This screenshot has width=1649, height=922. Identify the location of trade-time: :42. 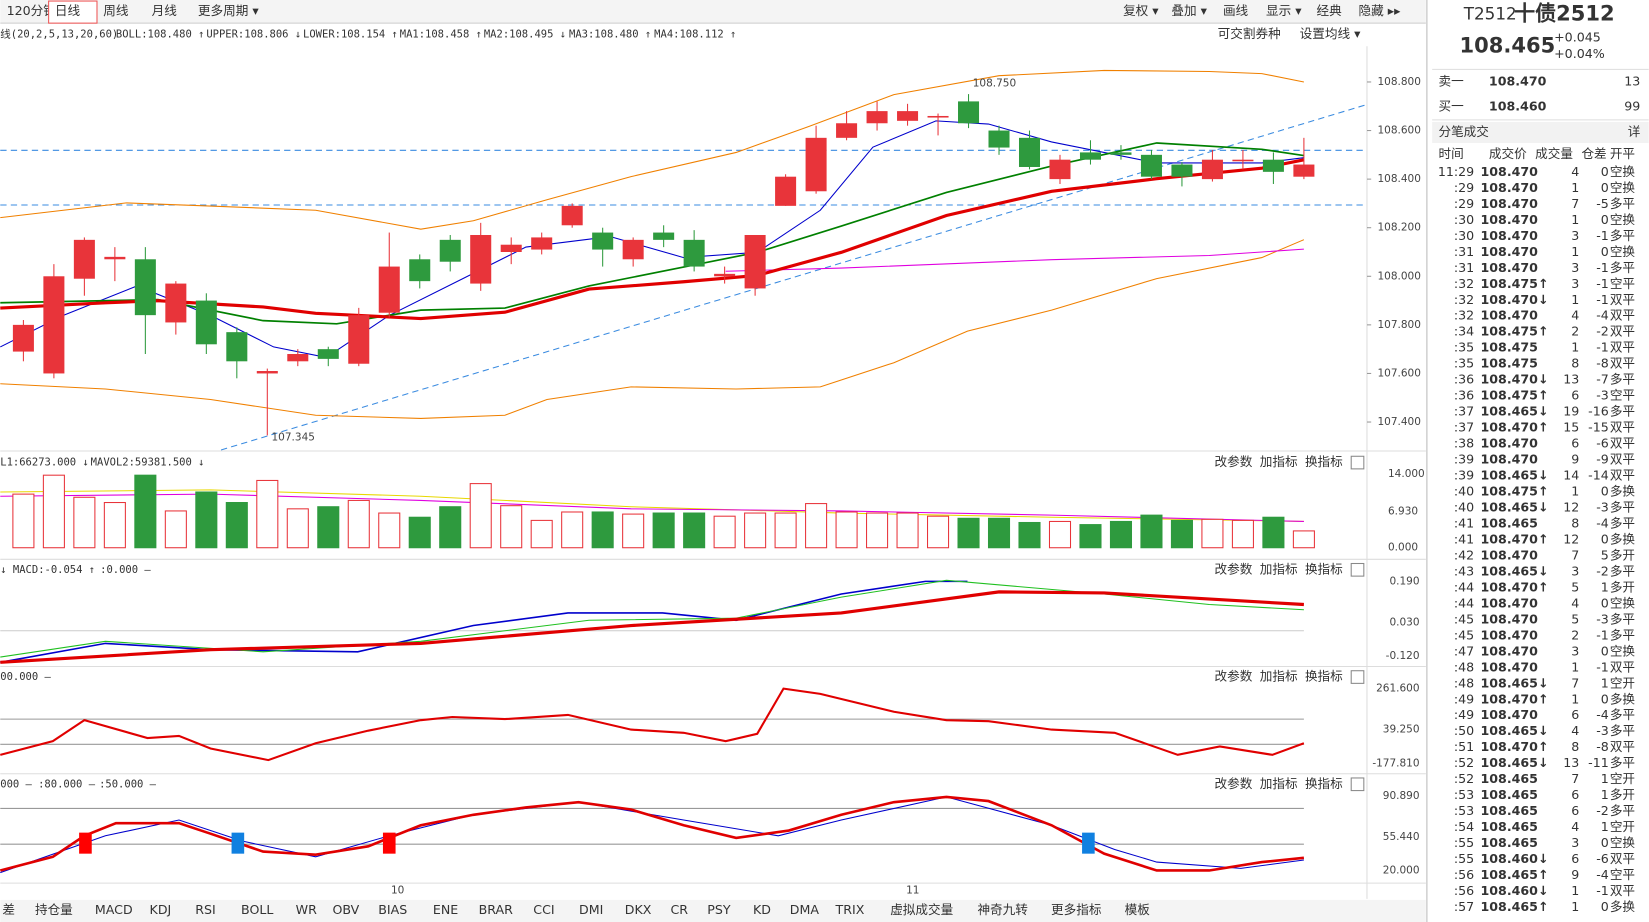
(1464, 554).